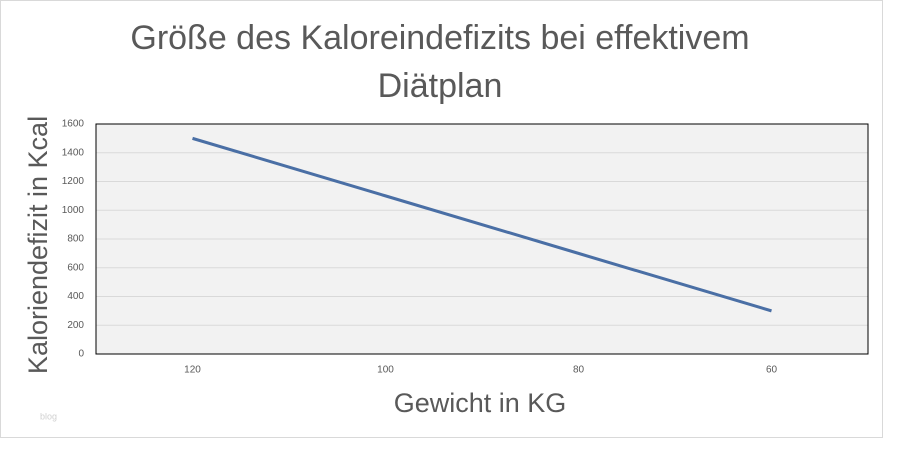  What do you see at coordinates (38, 245) in the screenshot?
I see `y-axis-title: Kaloriendefizit in Kcal` at bounding box center [38, 245].